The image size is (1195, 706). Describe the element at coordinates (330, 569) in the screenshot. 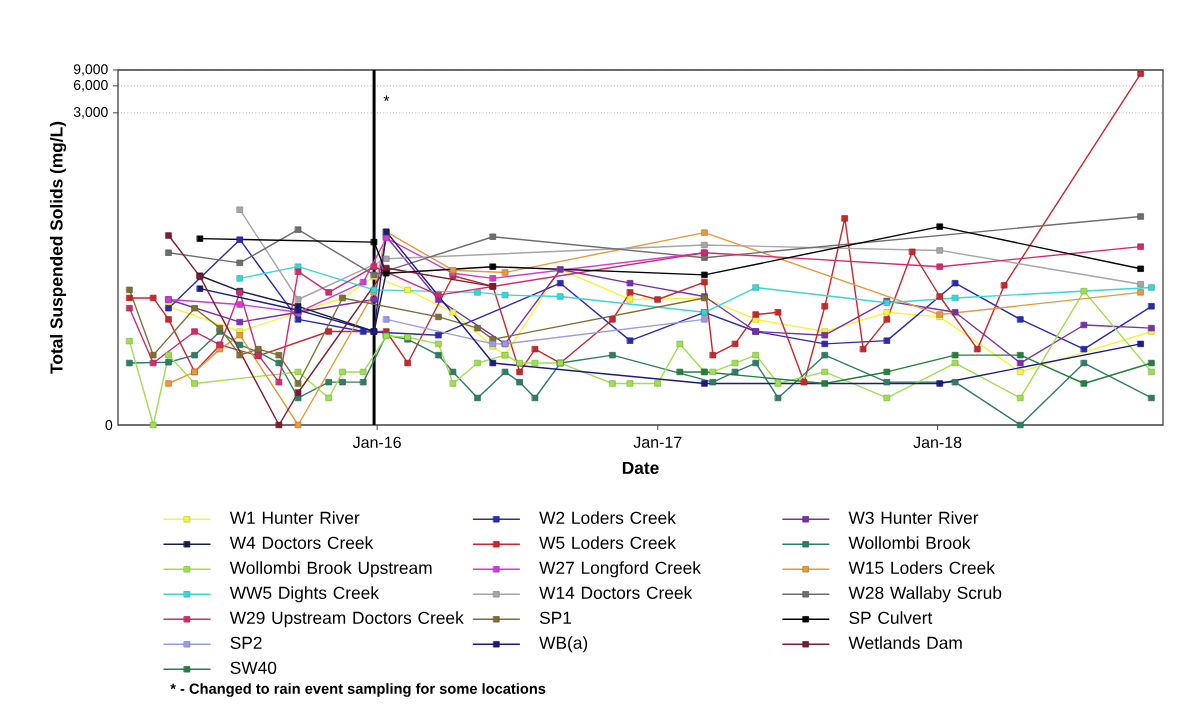

I see `legend-label: Wollombi Brook Upstream` at that location.